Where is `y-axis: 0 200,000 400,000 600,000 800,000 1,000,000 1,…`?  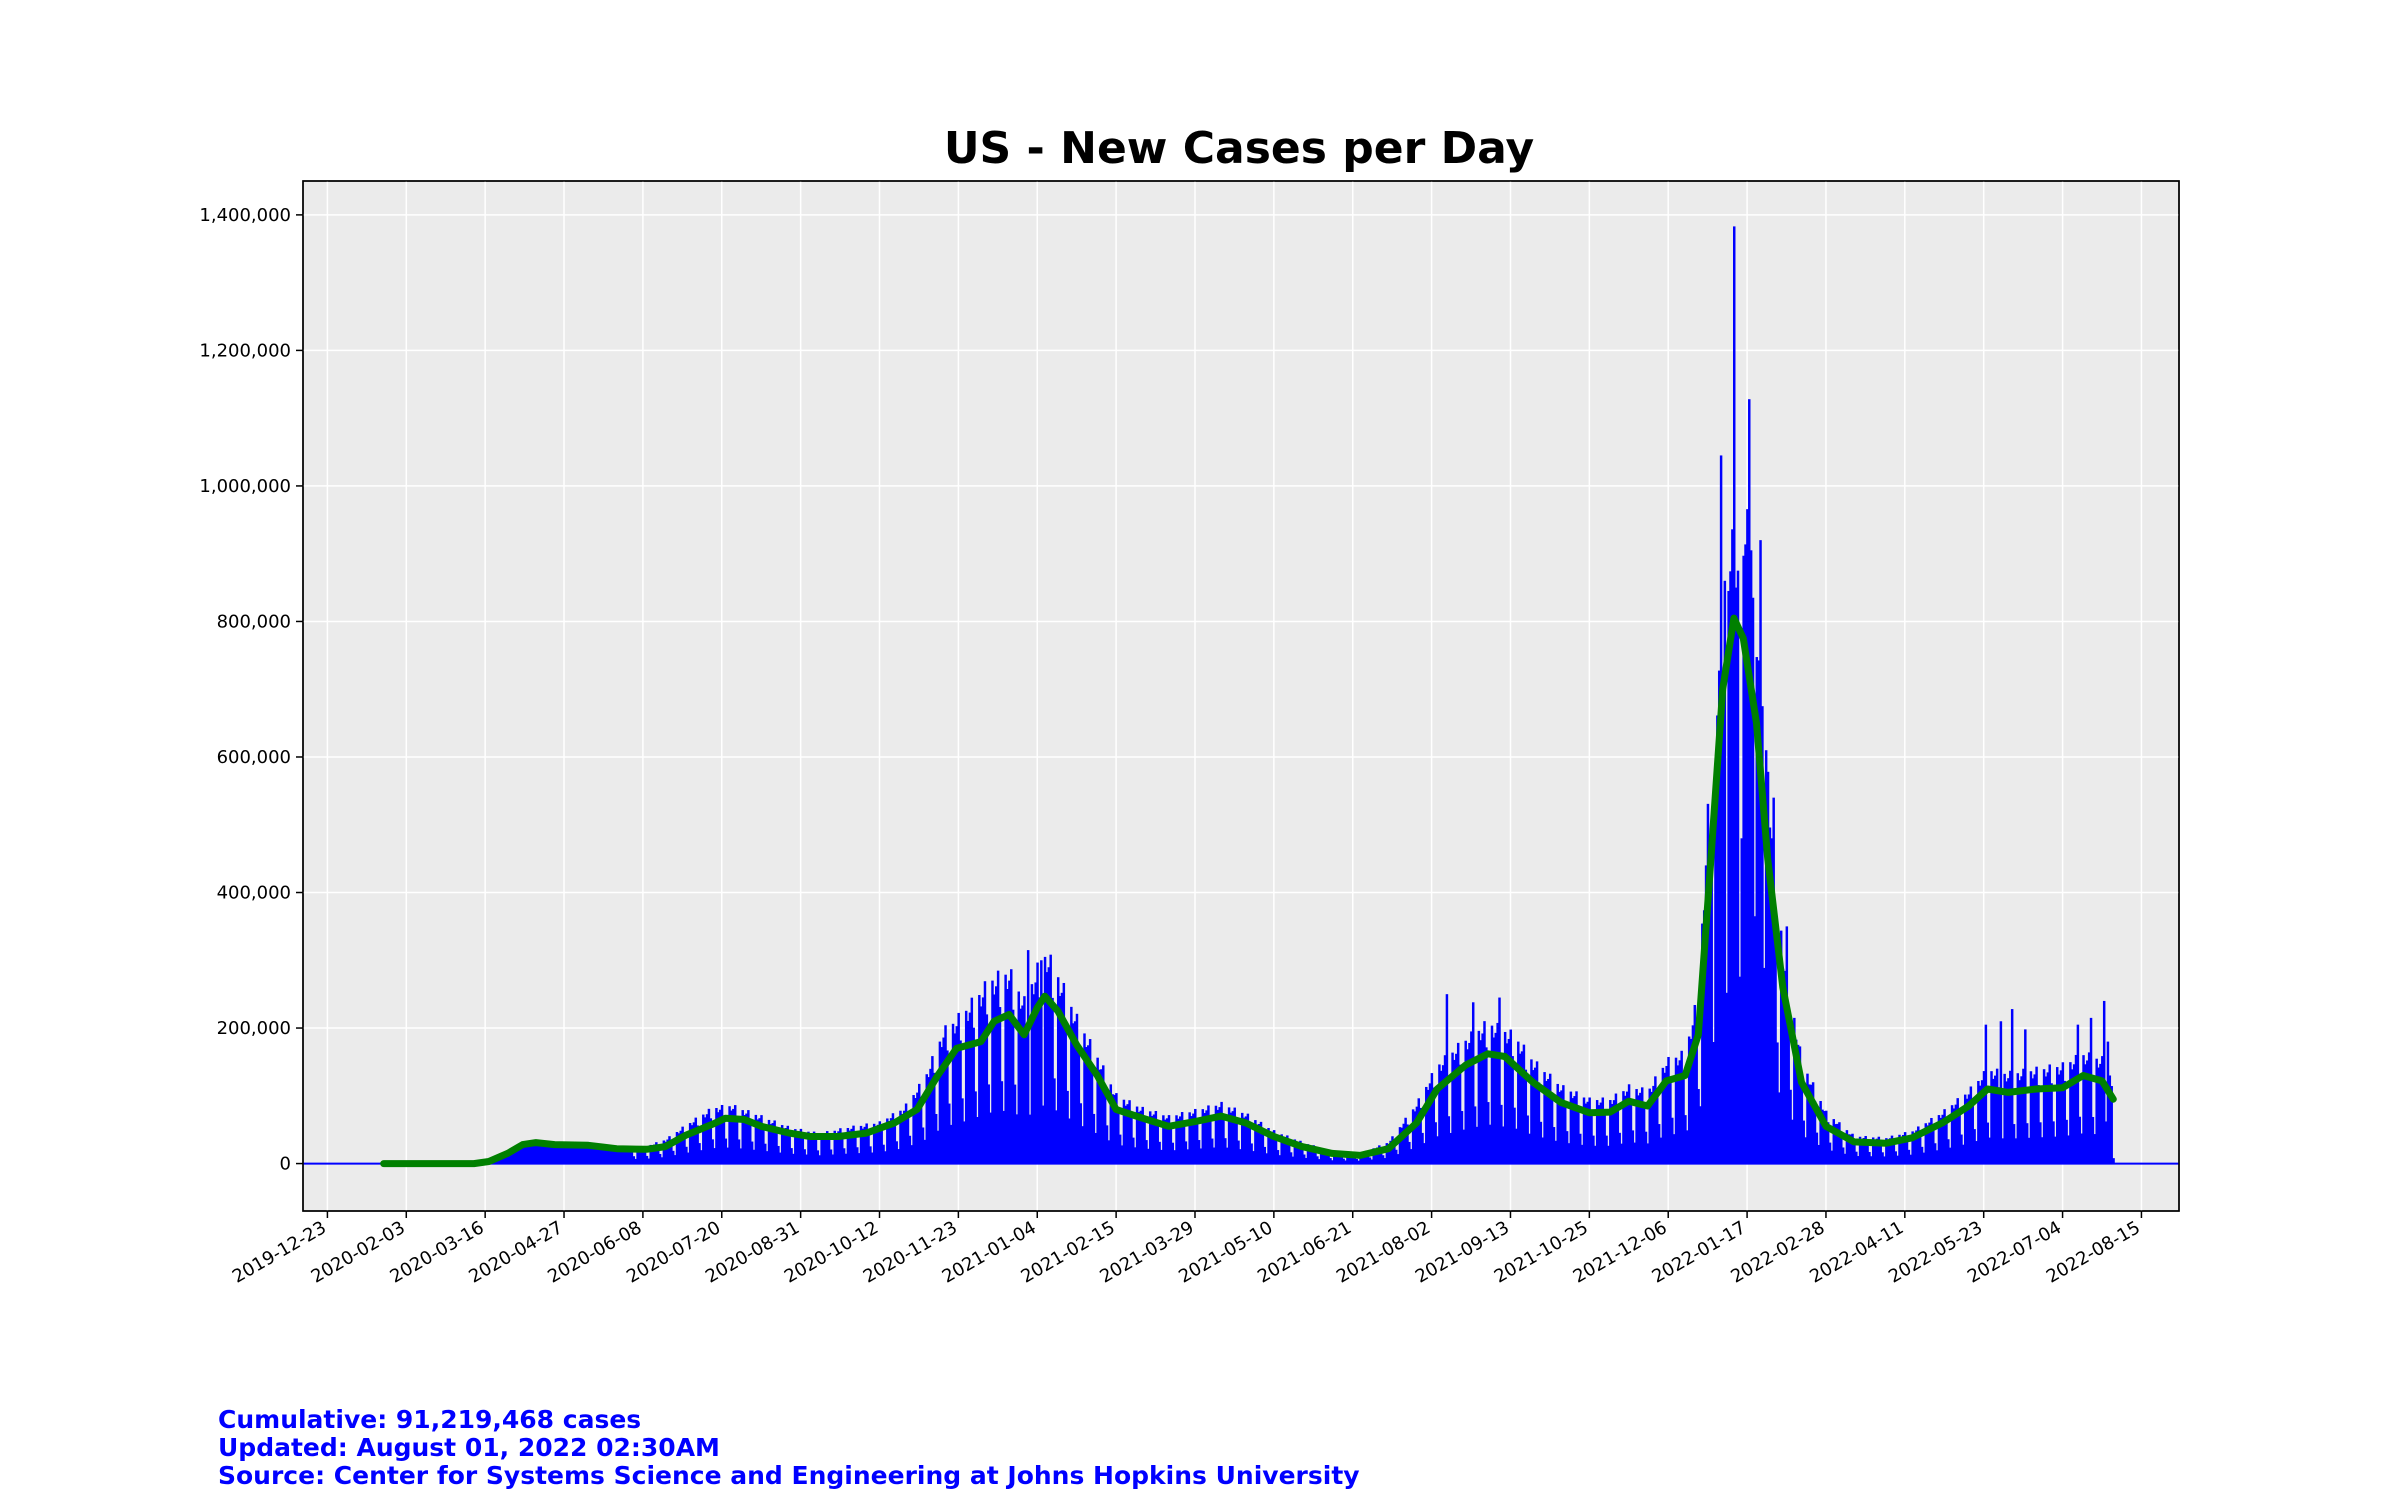
y-axis: 0 200,000 400,000 600,000 800,000 1,000,000 1,… is located at coordinates (251, 690).